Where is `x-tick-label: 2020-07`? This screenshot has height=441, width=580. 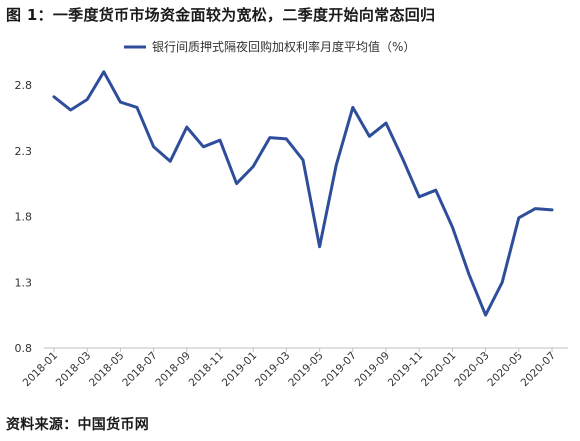 x-tick-label: 2020-07 is located at coordinates (539, 370).